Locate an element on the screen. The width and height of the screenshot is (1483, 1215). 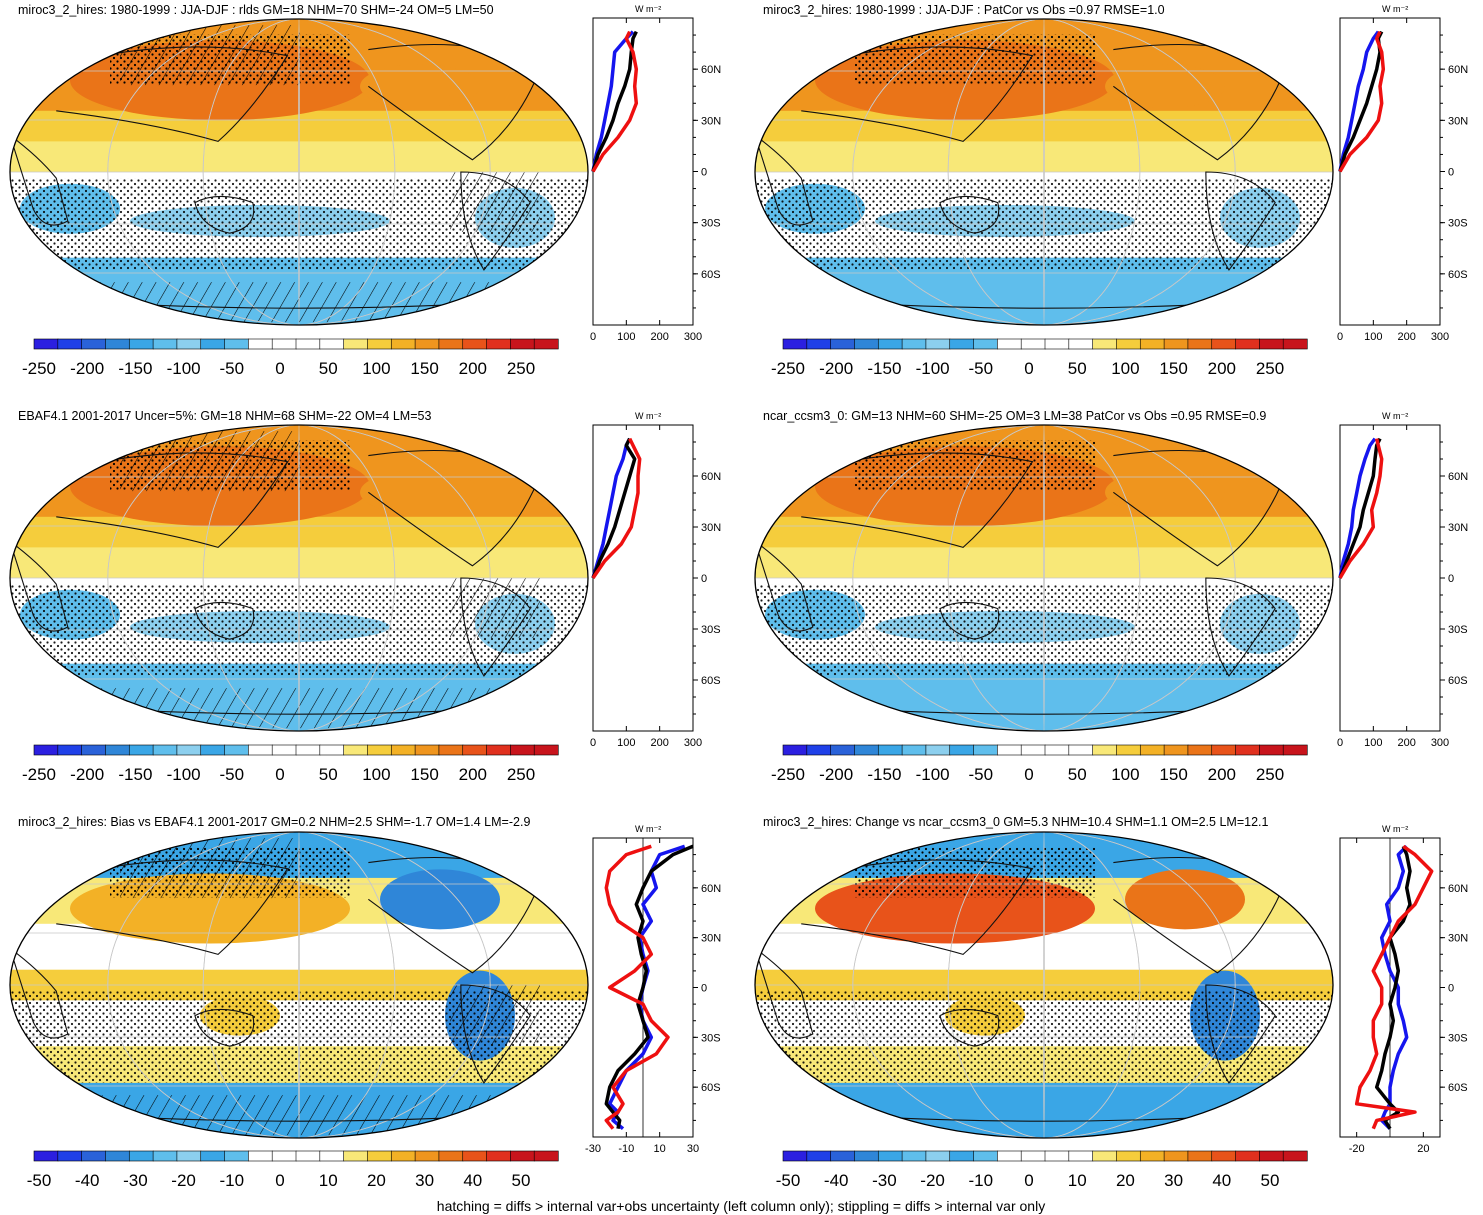
colorbar-label: -50 is located at coordinates (232, 368).